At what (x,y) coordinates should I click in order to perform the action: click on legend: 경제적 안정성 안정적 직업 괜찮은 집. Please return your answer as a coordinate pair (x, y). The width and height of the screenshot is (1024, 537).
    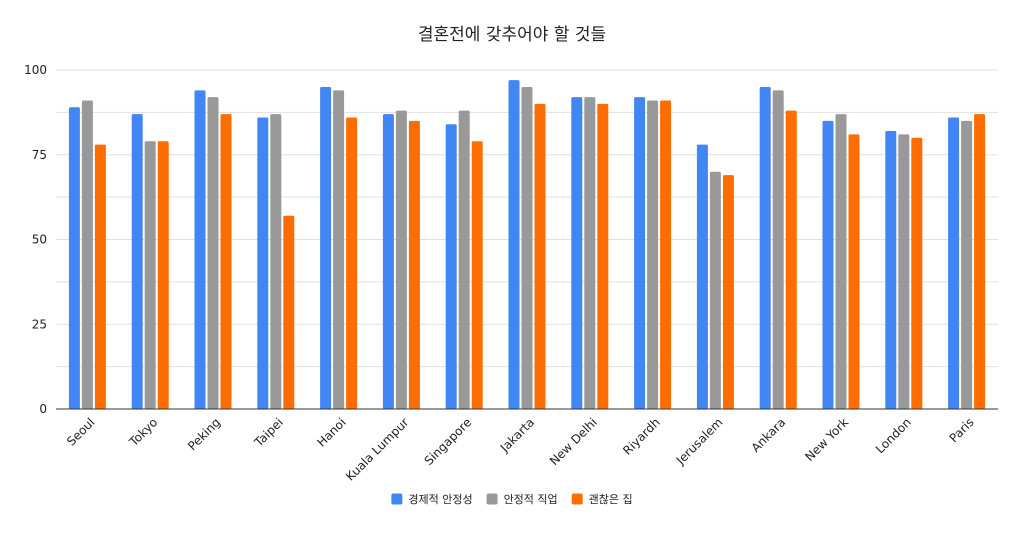
    Looking at the image, I should click on (512, 499).